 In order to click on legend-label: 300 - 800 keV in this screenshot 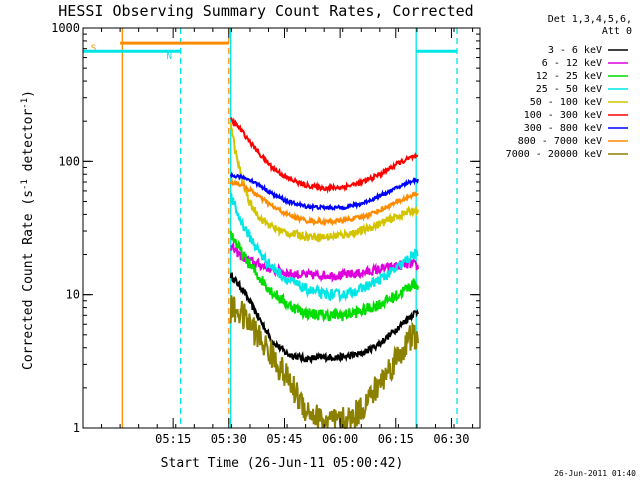, I will do `click(563, 128)`.